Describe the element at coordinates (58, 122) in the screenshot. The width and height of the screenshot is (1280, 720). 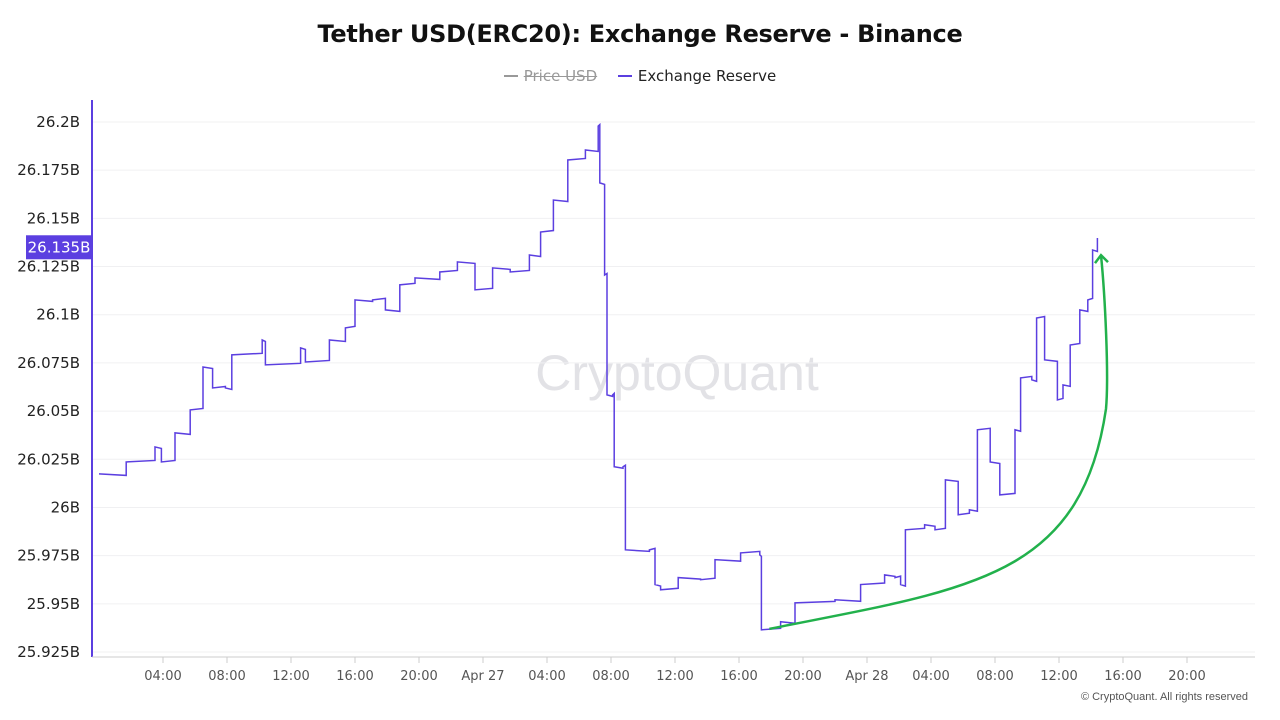
I see `y-tick-label: 26.2B` at that location.